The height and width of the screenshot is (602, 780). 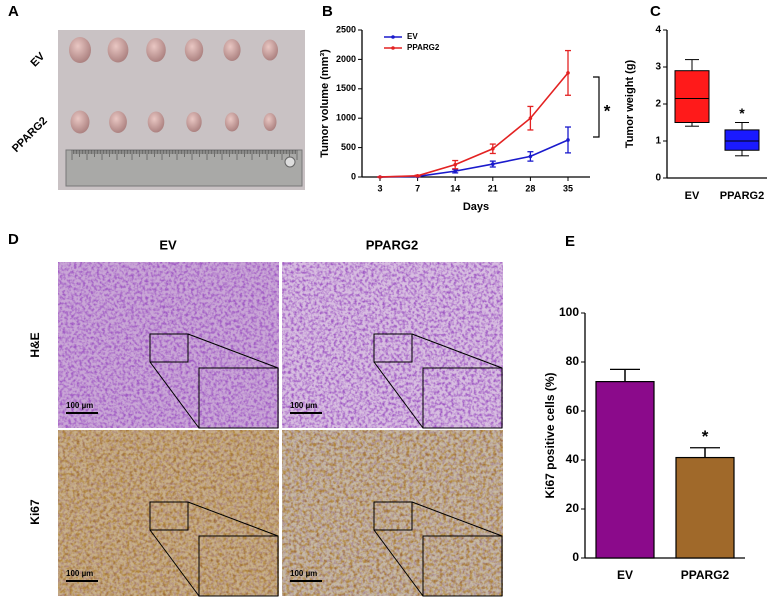 What do you see at coordinates (658, 141) in the screenshot?
I see `y-tick-label: 1` at bounding box center [658, 141].